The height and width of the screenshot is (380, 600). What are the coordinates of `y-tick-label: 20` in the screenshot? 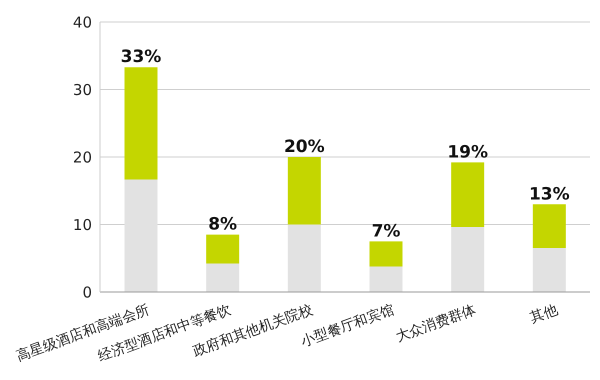 It's located at (82, 157).